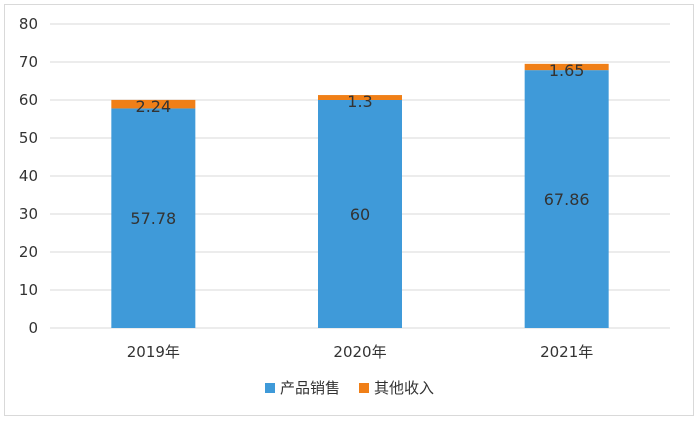  I want to click on x-tick-label: 2021年, so click(566, 352).